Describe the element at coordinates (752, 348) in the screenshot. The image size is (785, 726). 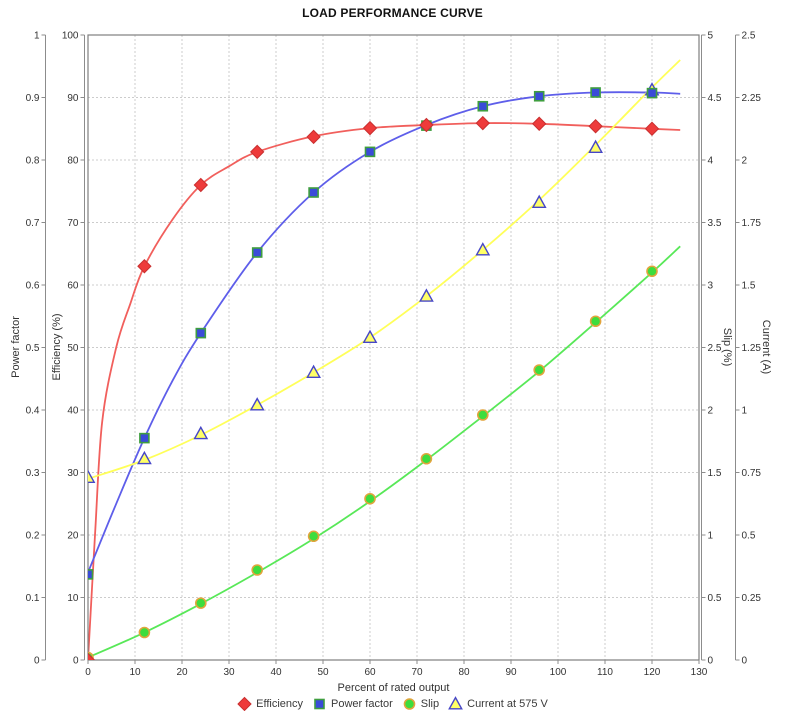
I see `current-tick-label: 1.25` at that location.